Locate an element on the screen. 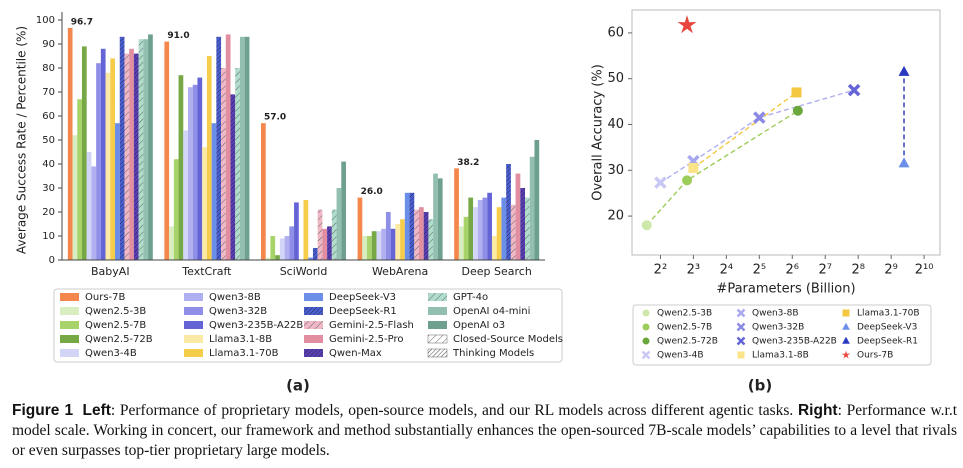 The image size is (963, 468). caption-right-label: Right is located at coordinates (817, 410).